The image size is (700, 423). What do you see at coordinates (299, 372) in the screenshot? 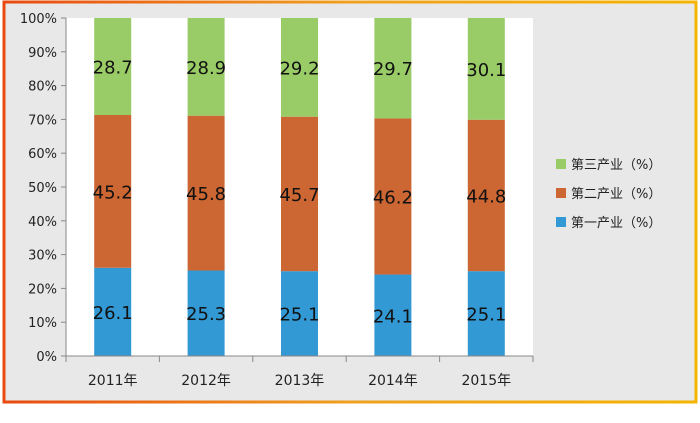
I see `x-axis: 2011年 2012年 2013年 2014年 2015年` at bounding box center [299, 372].